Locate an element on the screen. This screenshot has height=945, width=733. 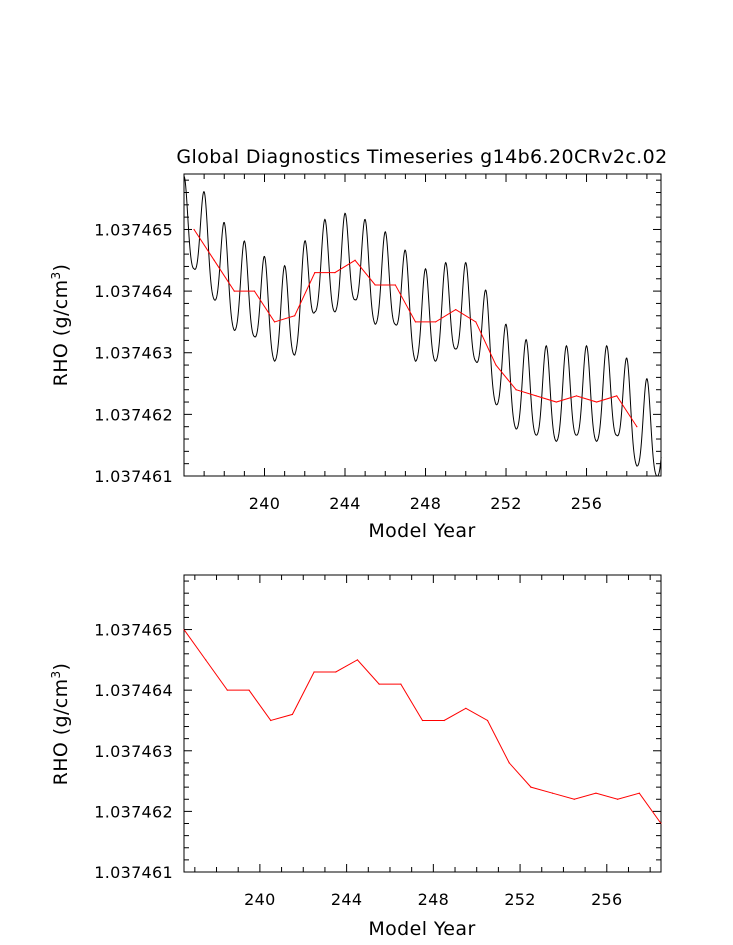
top-y-axis-label-main: RHO (g/cm is located at coordinates (61, 332).